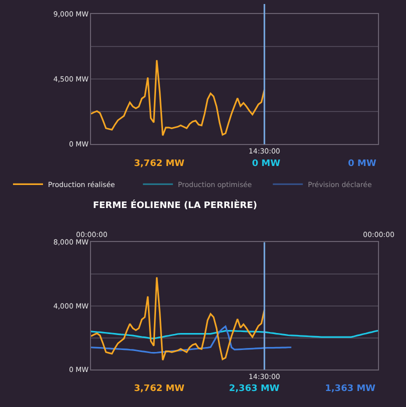 This screenshot has height=407, width=406. What do you see at coordinates (350, 389) in the screenshot?
I see `text: 1,363 MW` at bounding box center [350, 389].